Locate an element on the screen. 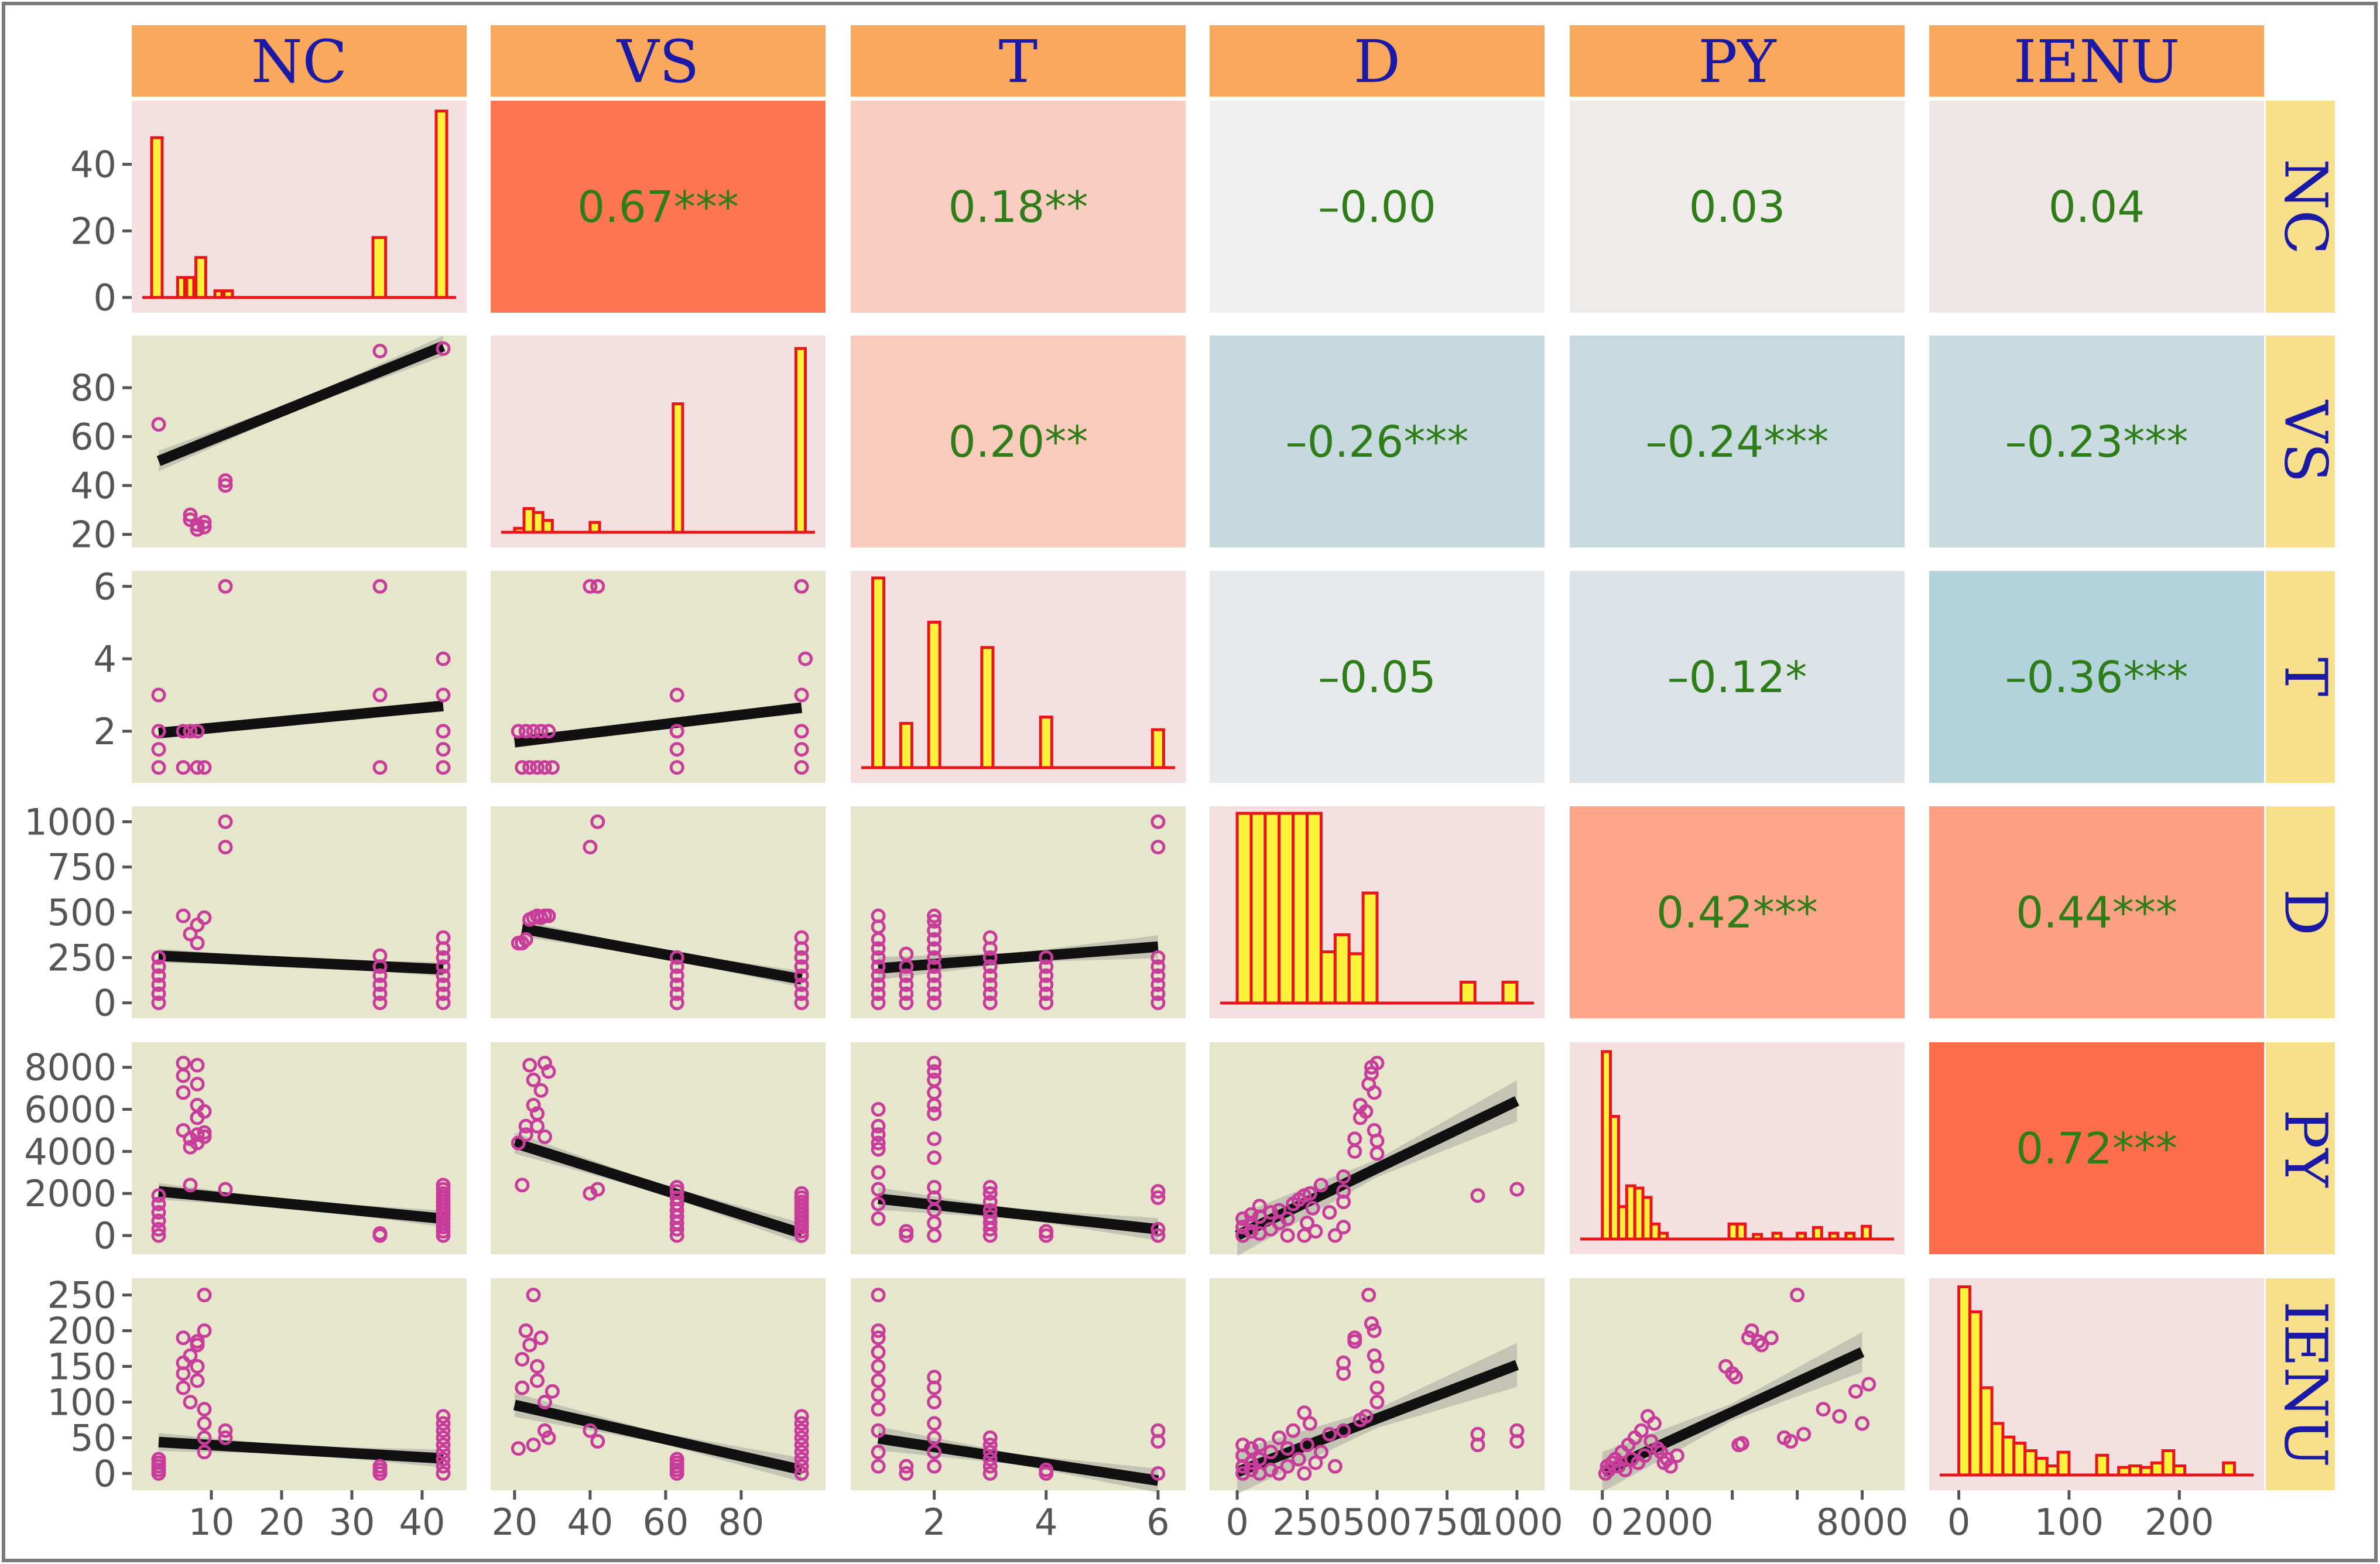  y-tick-label: 150 is located at coordinates (82, 1367).